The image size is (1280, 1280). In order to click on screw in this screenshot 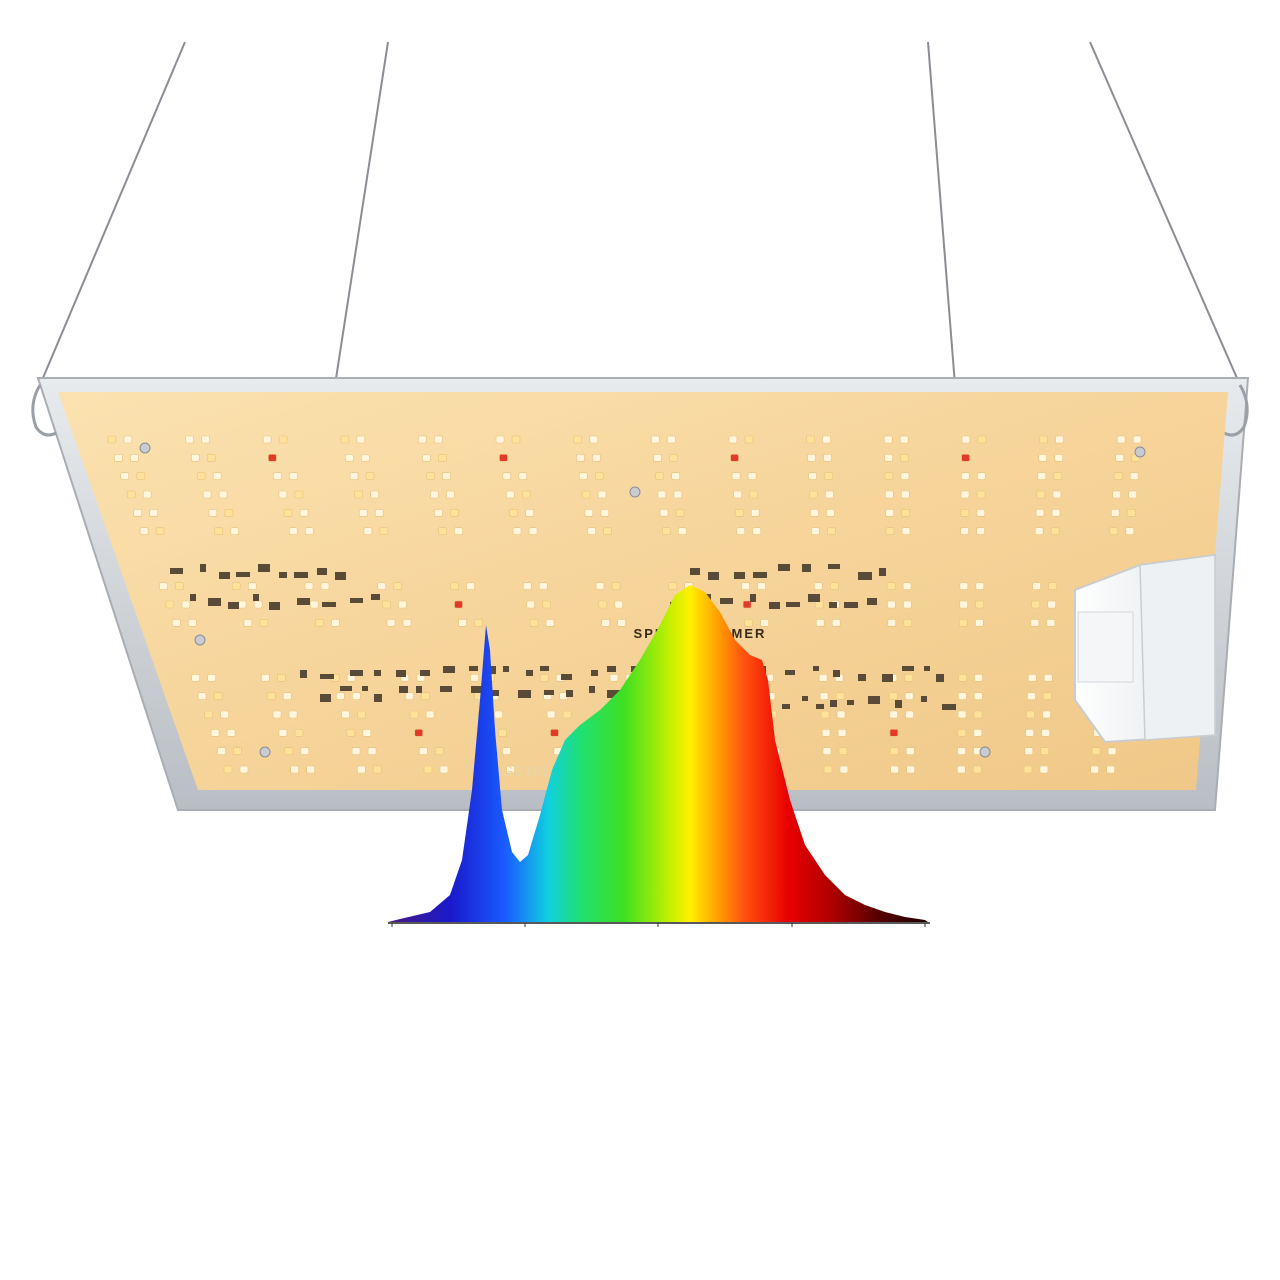, I will do `click(635, 492)`.